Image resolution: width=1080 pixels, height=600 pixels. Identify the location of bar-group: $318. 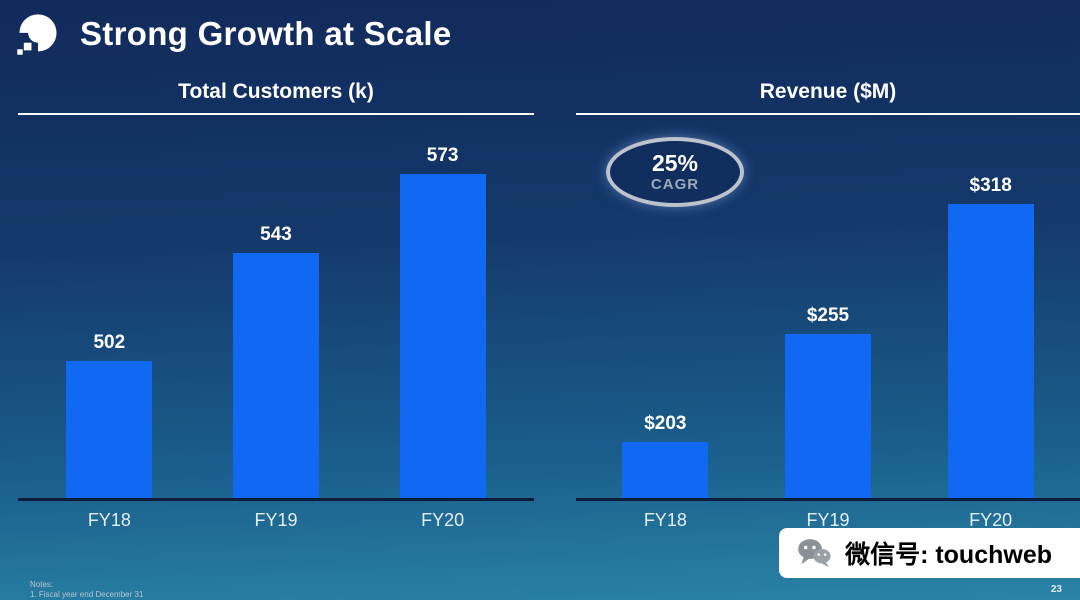
(990, 336).